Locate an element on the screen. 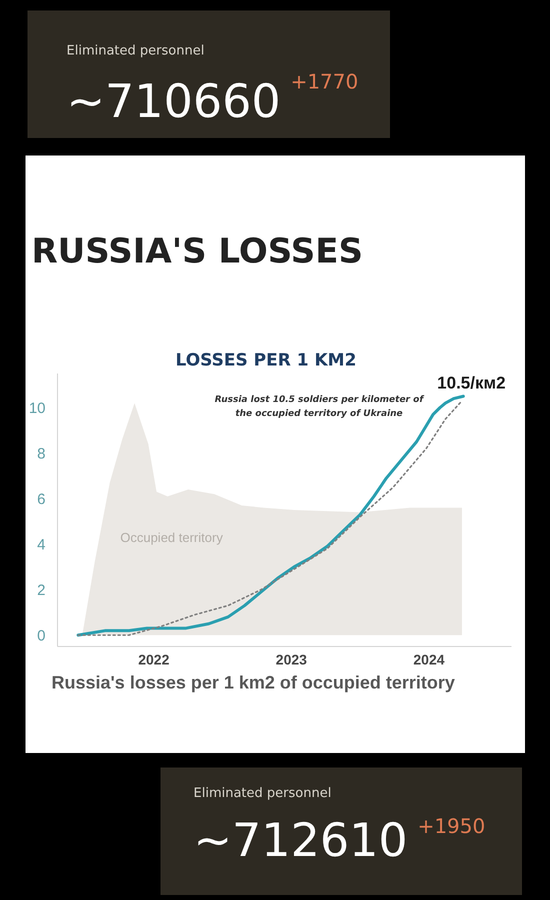 The height and width of the screenshot is (900, 550). x-tick-label: 2024 is located at coordinates (429, 660).